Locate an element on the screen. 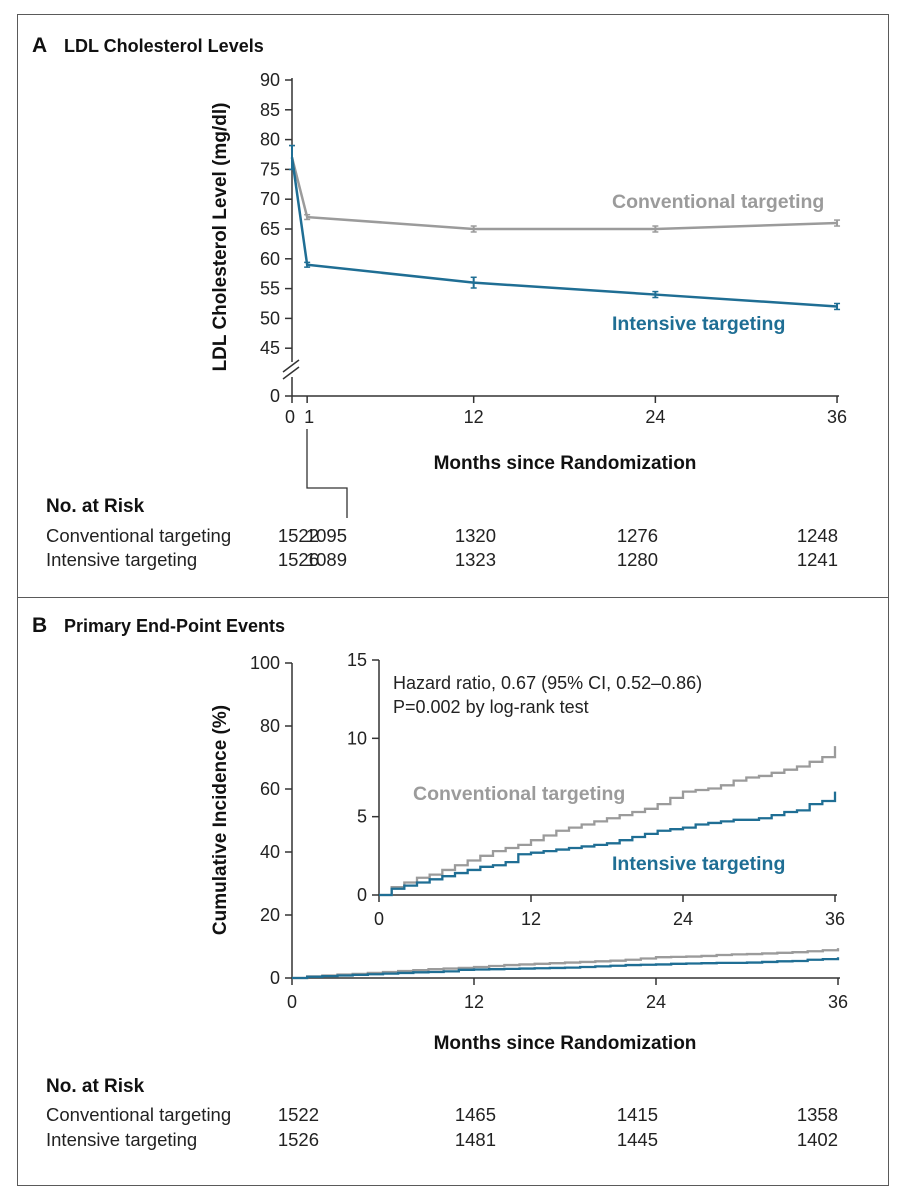 The height and width of the screenshot is (1200, 907). panel-b-x-axis-label: Months since Randomization is located at coordinates (565, 1043).